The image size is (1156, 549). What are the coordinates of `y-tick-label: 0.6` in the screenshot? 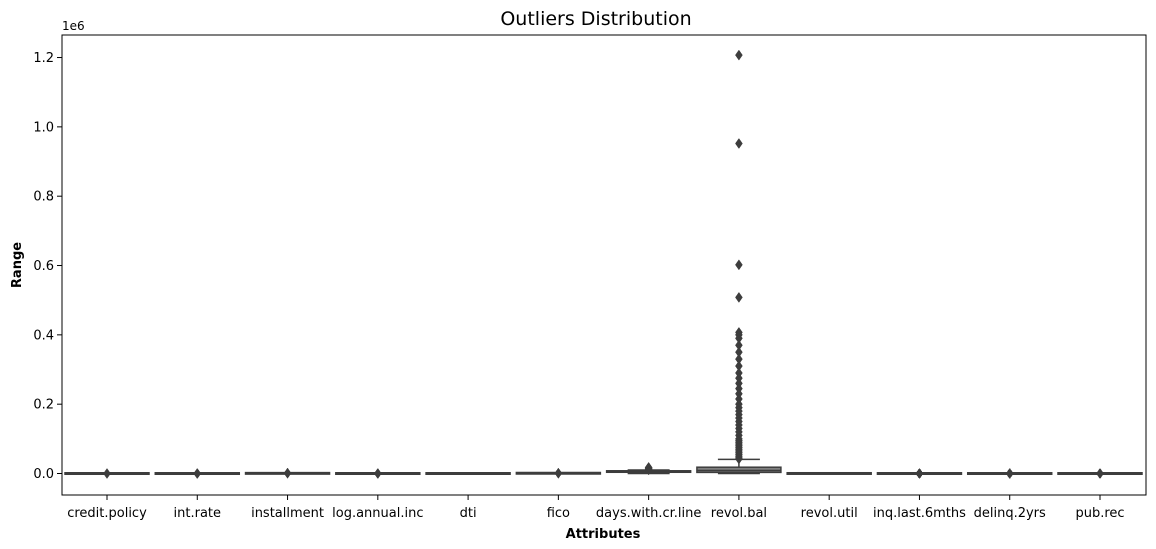 It's located at (43, 266).